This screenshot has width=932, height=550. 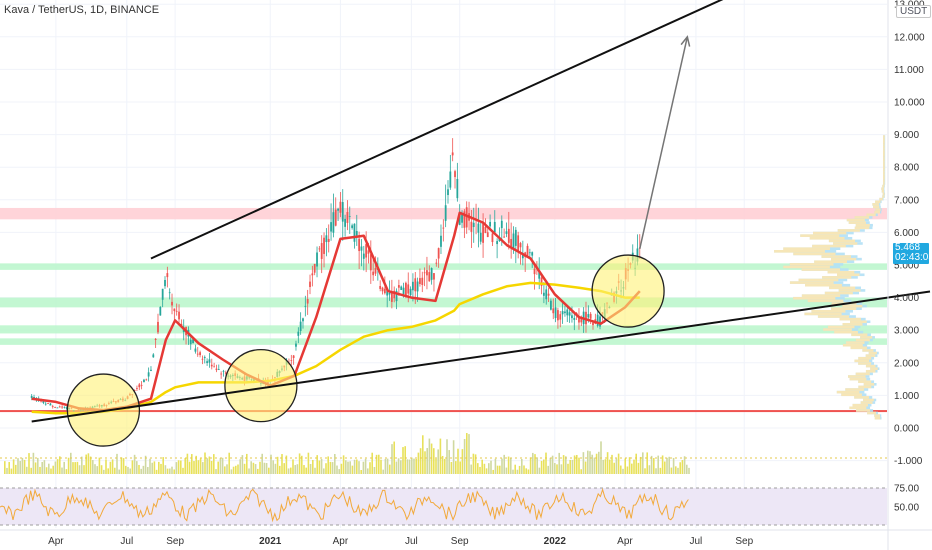 What do you see at coordinates (411, 541) in the screenshot?
I see `time-tick-label: Jul` at bounding box center [411, 541].